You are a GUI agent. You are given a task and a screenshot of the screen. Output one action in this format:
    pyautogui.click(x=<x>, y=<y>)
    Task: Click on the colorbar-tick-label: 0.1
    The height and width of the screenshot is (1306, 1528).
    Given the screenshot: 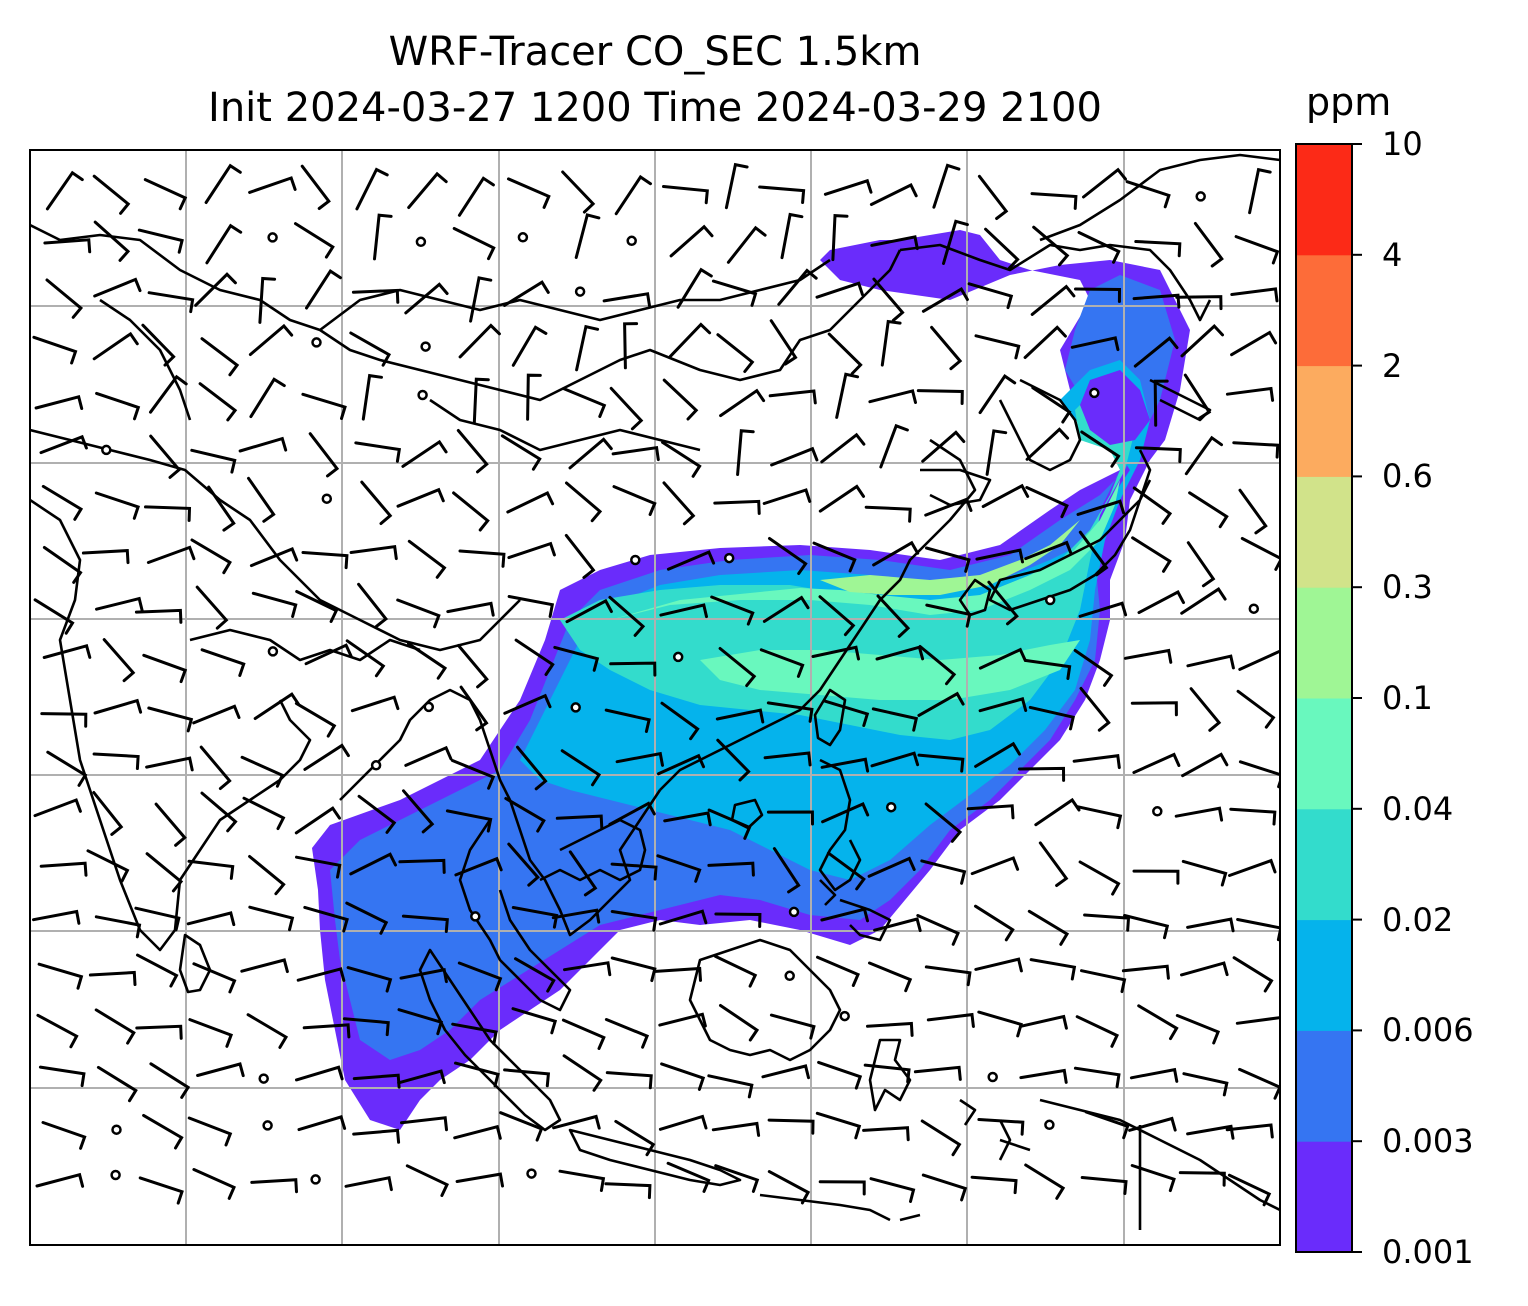 What is the action you would take?
    pyautogui.click(x=1407, y=698)
    